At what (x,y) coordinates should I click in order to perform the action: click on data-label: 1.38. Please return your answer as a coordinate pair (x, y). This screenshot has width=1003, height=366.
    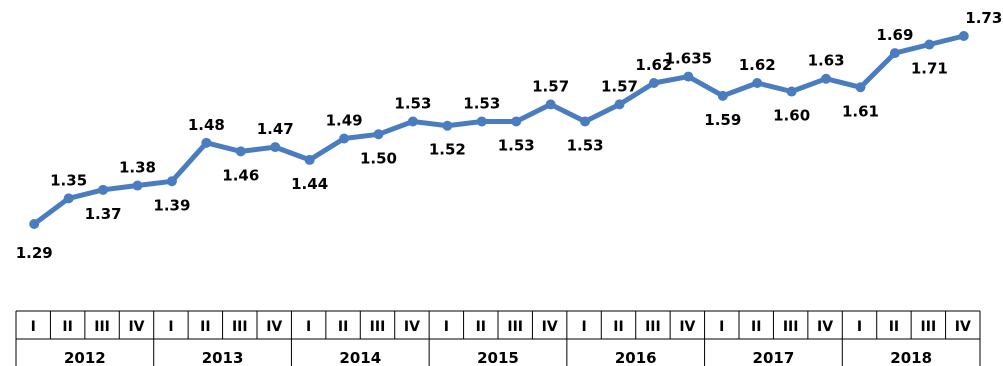
    Looking at the image, I should click on (137, 168).